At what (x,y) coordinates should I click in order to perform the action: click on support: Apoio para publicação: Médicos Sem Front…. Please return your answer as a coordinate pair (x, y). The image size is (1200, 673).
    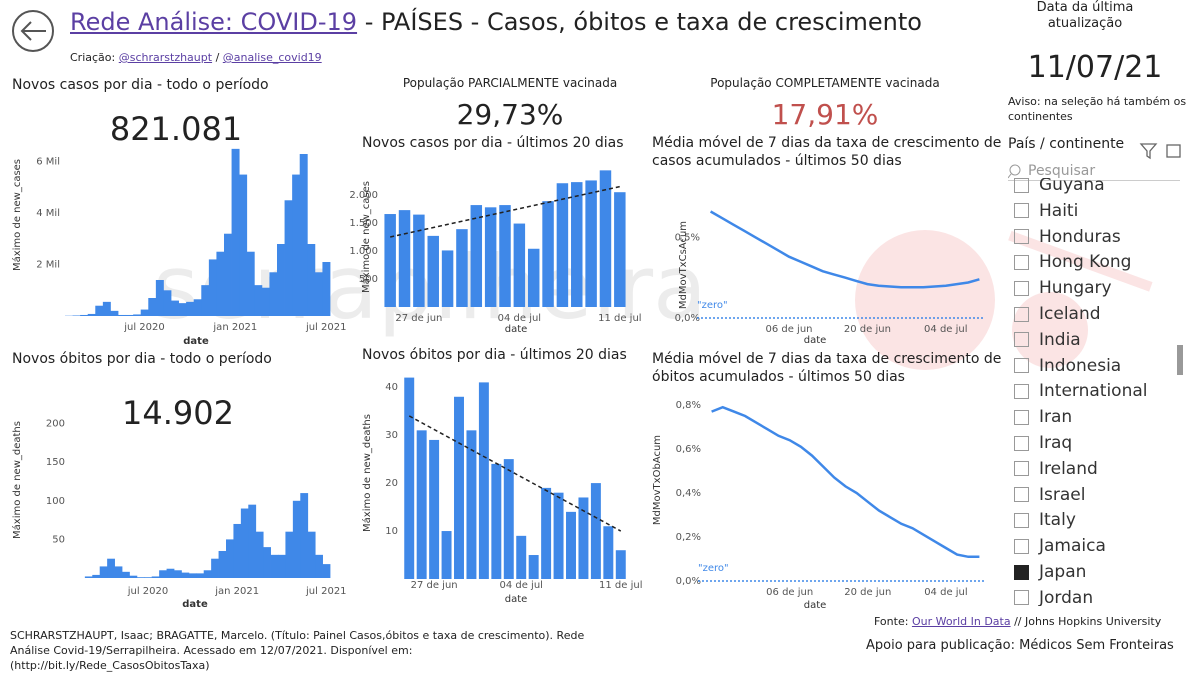
    Looking at the image, I should click on (1020, 645).